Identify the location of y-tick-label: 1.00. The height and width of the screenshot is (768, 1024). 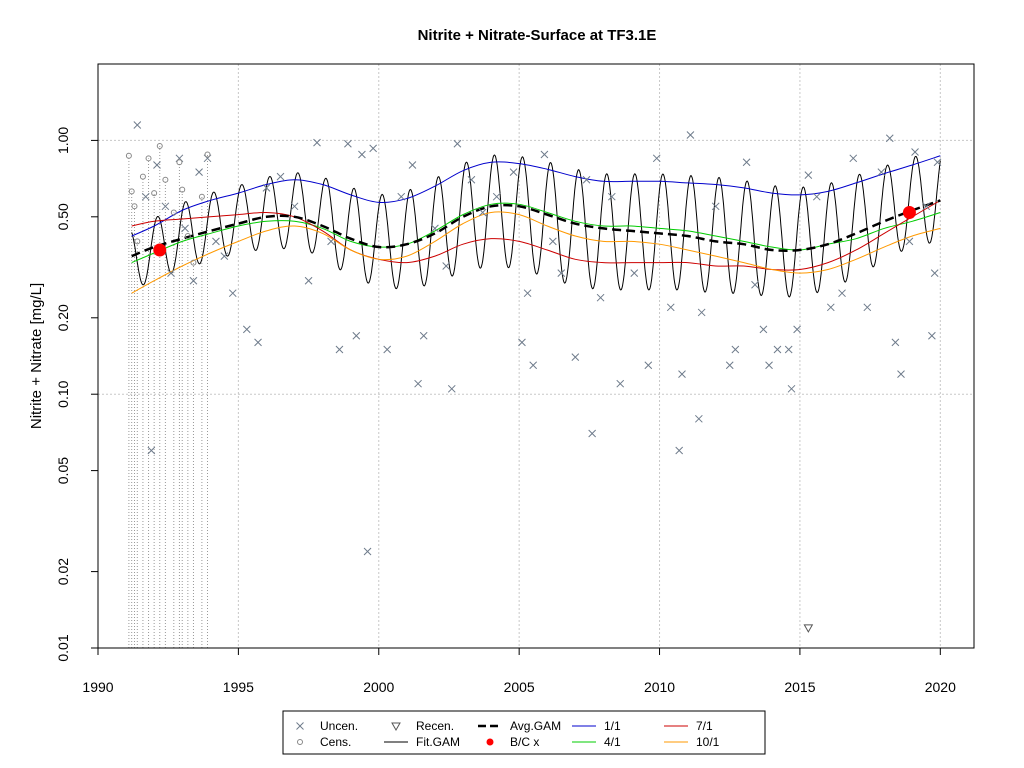
(63, 140).